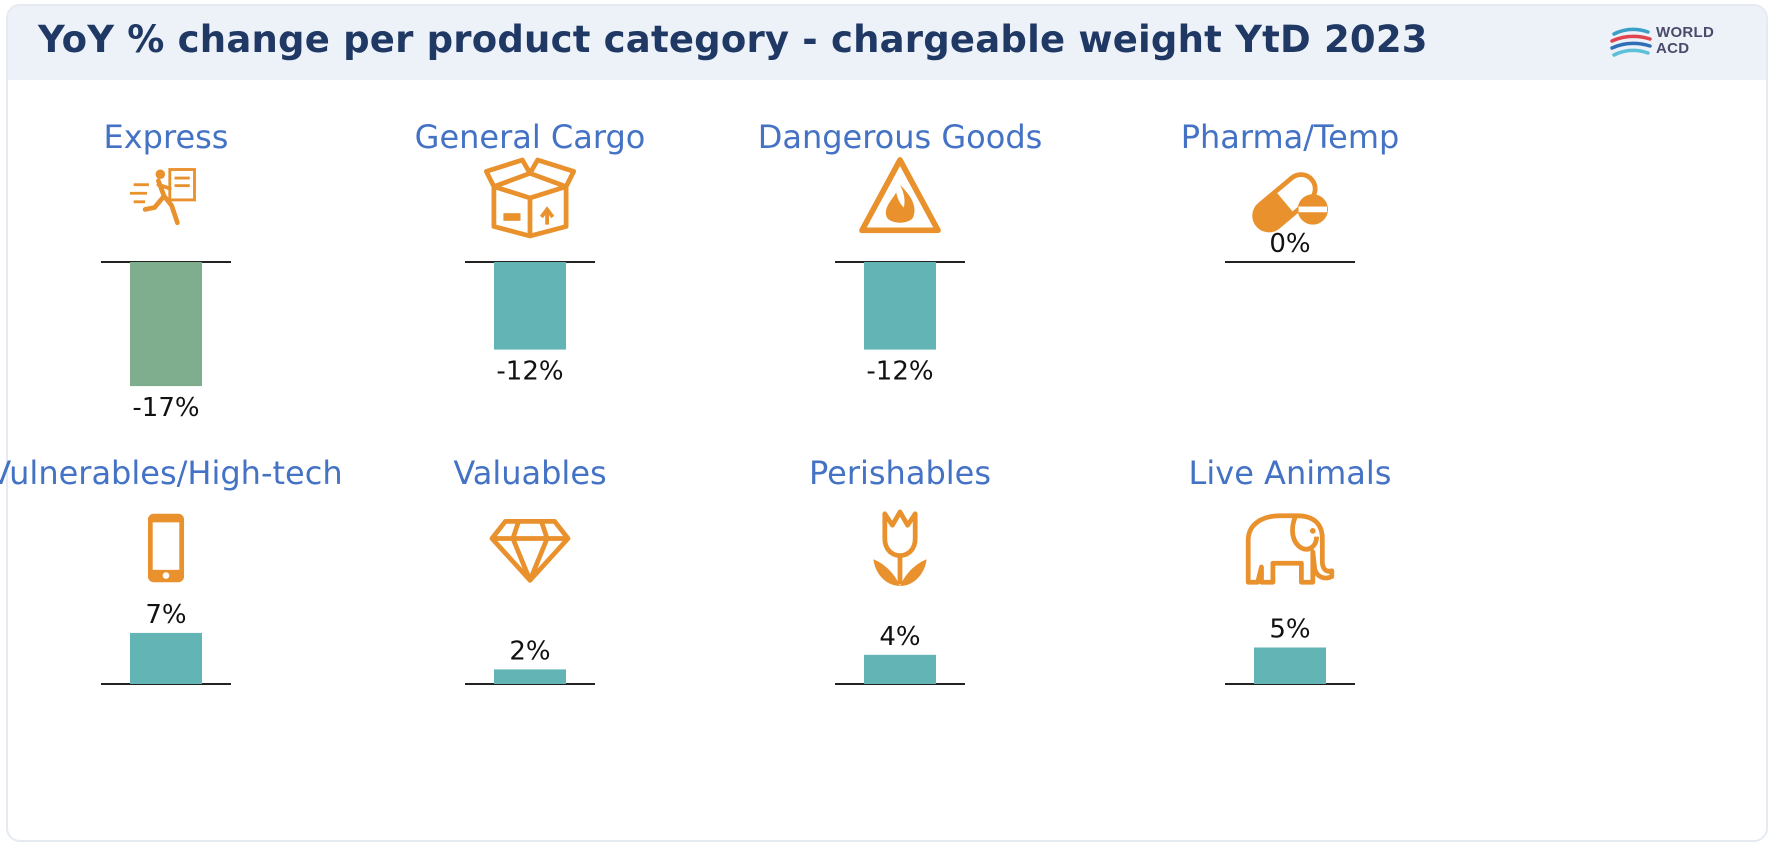 Image resolution: width=1778 pixels, height=850 pixels. I want to click on category-label: Perishables, so click(900, 473).